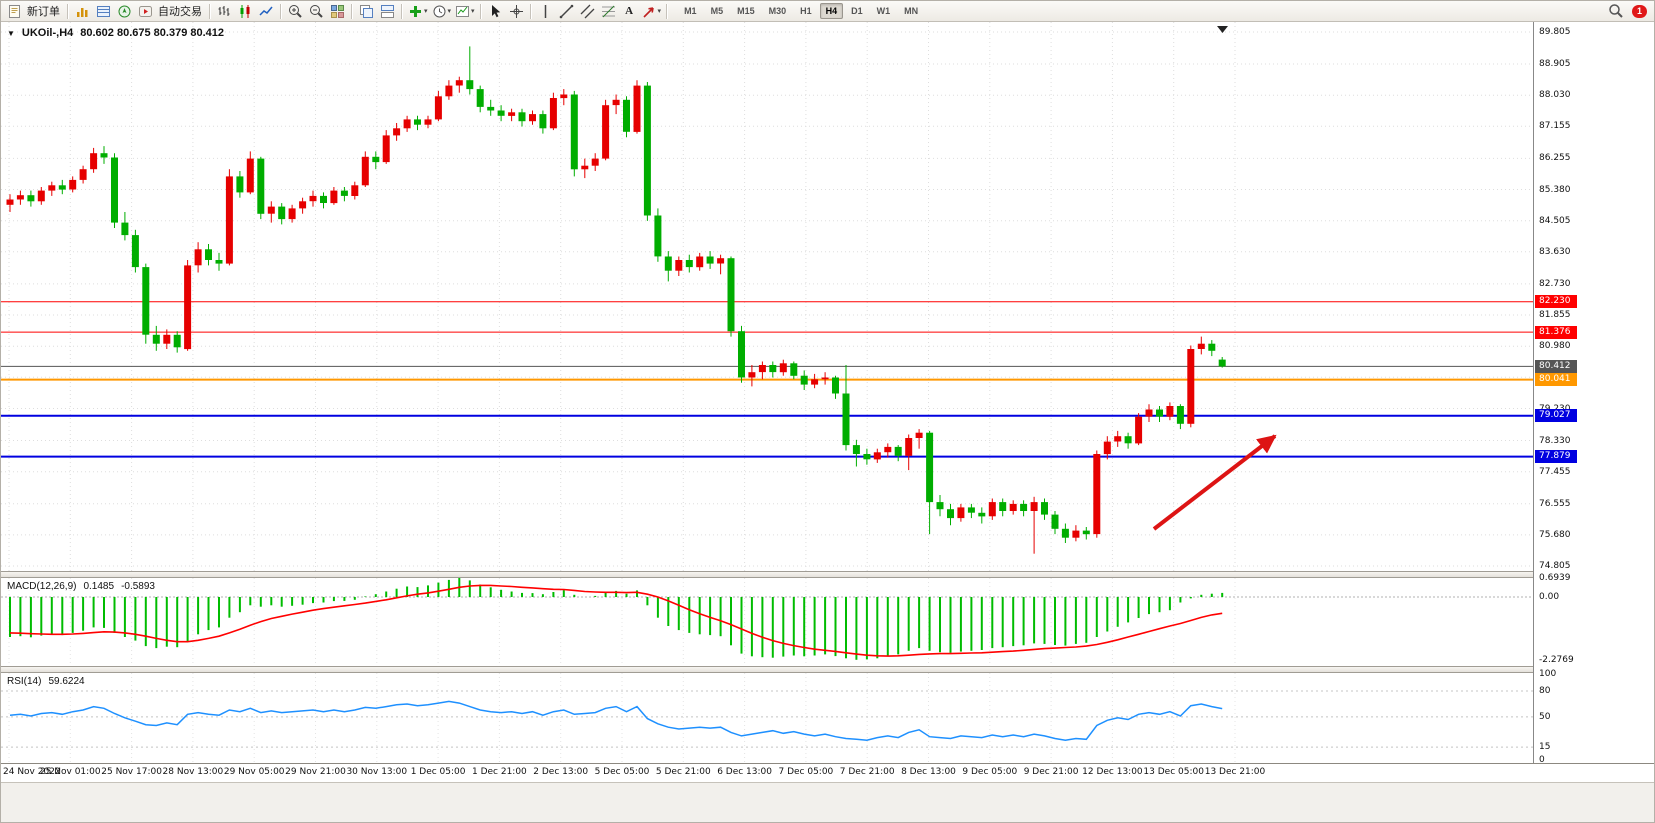 Image resolution: width=1655 pixels, height=823 pixels. I want to click on fibonacci-icon, so click(608, 11).